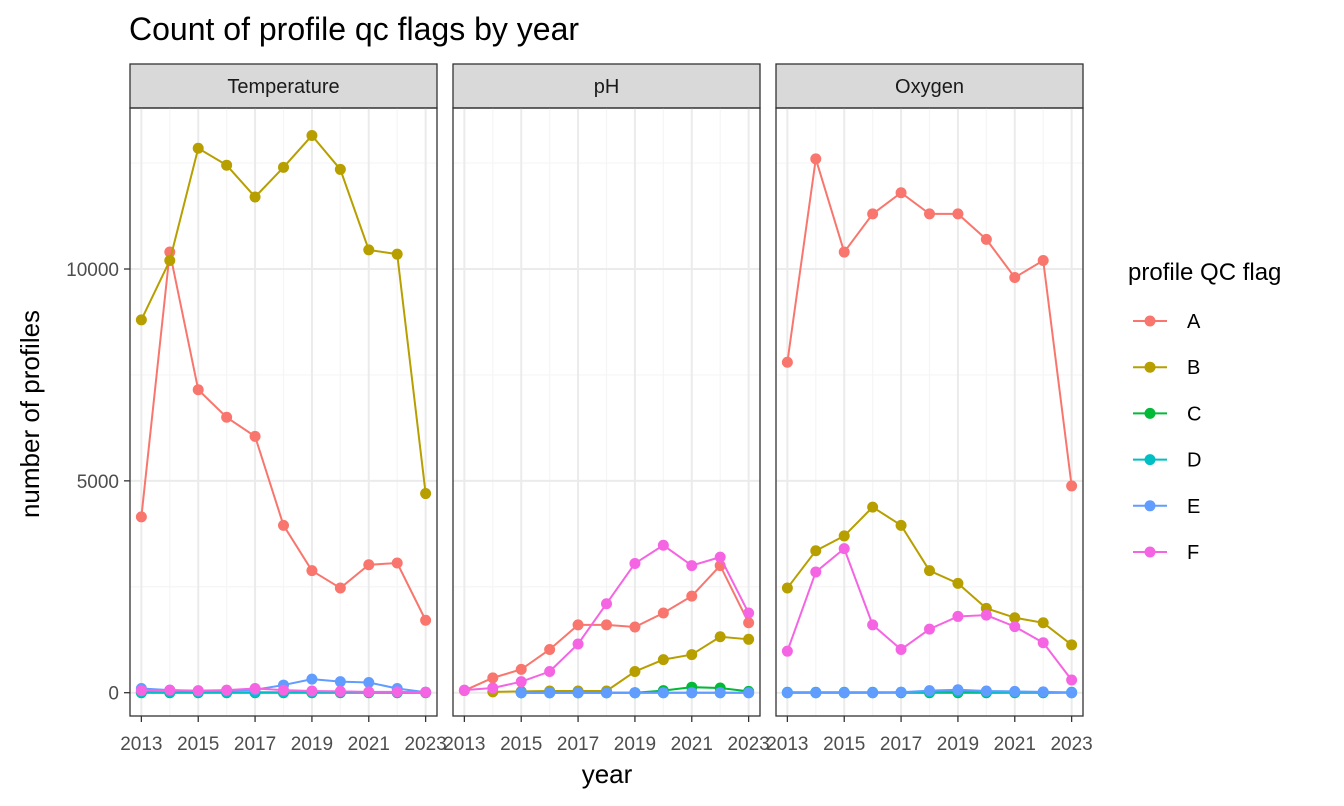  What do you see at coordinates (787, 744) in the screenshot?
I see `x-tick-label: 2013` at bounding box center [787, 744].